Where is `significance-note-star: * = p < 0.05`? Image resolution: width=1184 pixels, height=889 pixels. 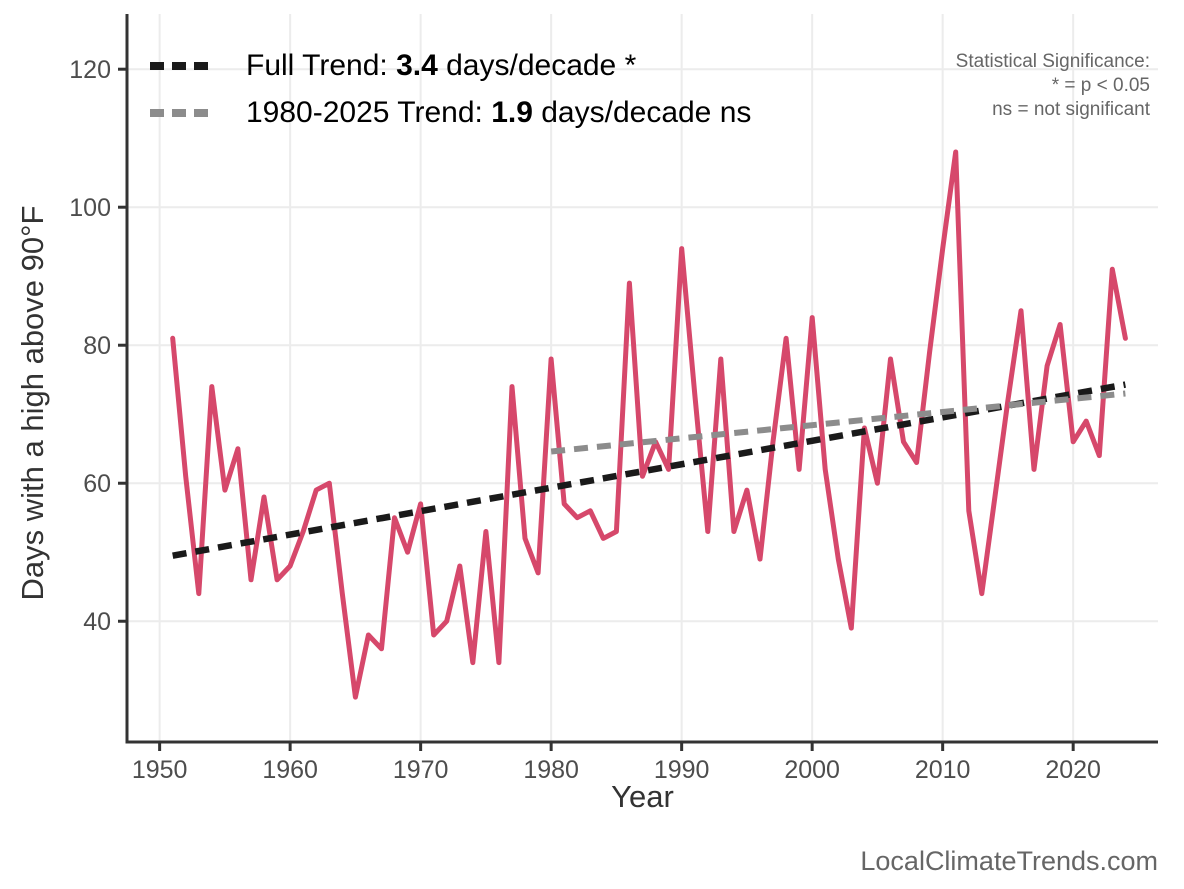
significance-note-star: * = p < 0.05 is located at coordinates (1100, 85).